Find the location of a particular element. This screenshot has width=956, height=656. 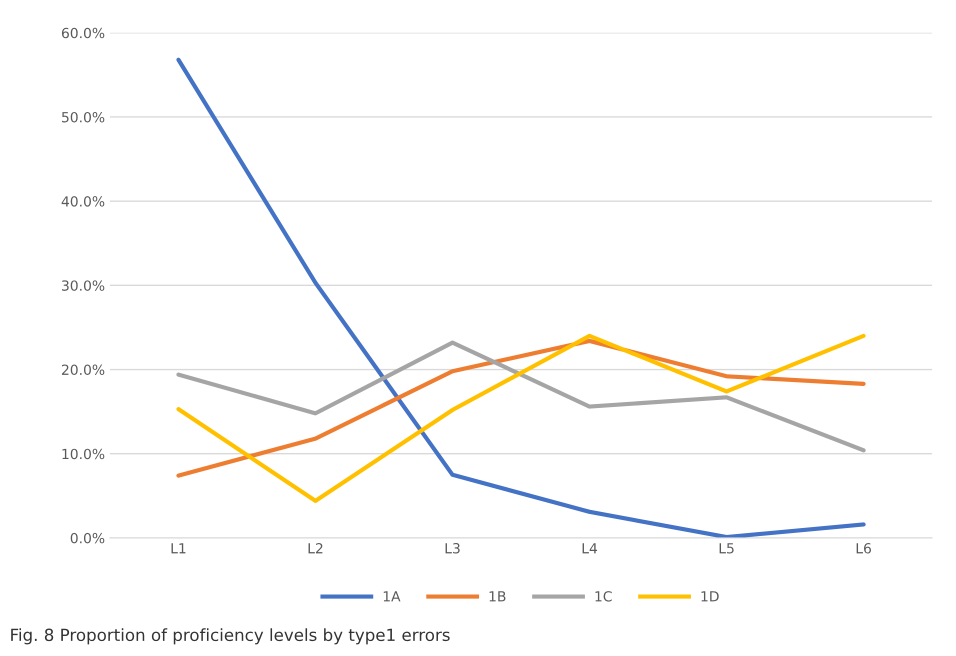

x-tick-label: L2 is located at coordinates (315, 548).